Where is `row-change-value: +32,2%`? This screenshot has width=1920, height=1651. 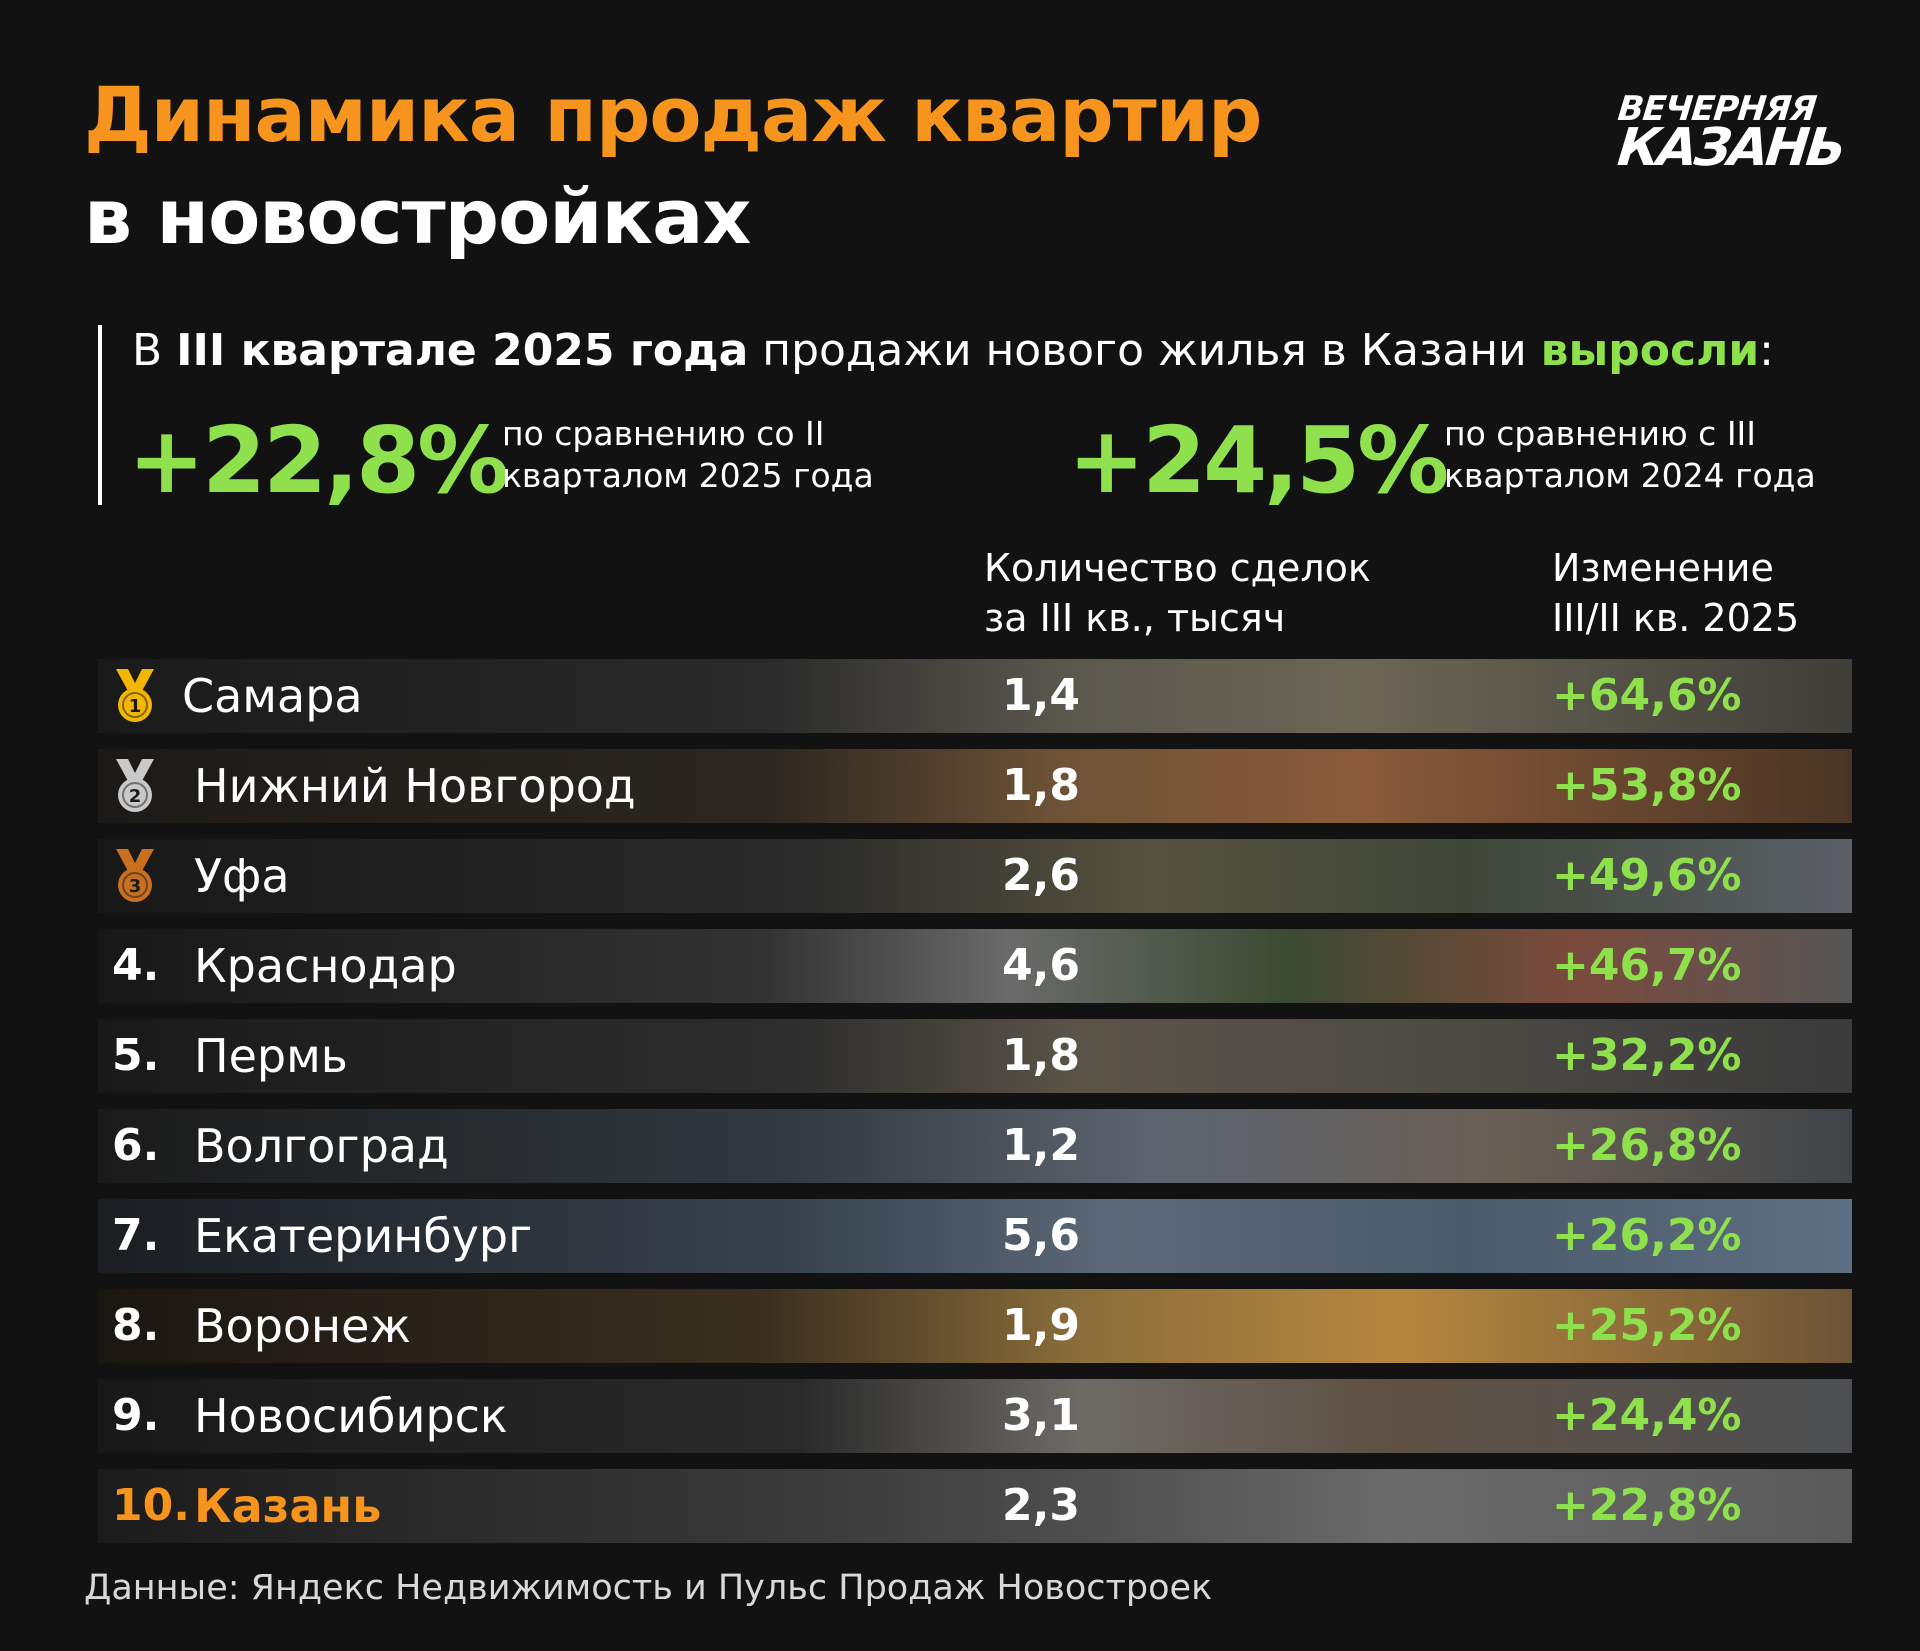 row-change-value: +32,2% is located at coordinates (1647, 1055).